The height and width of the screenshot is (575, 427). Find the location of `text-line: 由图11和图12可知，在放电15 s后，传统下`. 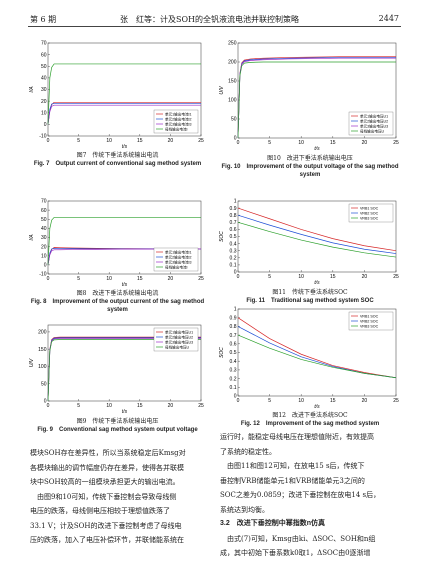

text-line: 由图11和图12可知，在放电15 s后，传统下 is located at coordinates (292, 466).